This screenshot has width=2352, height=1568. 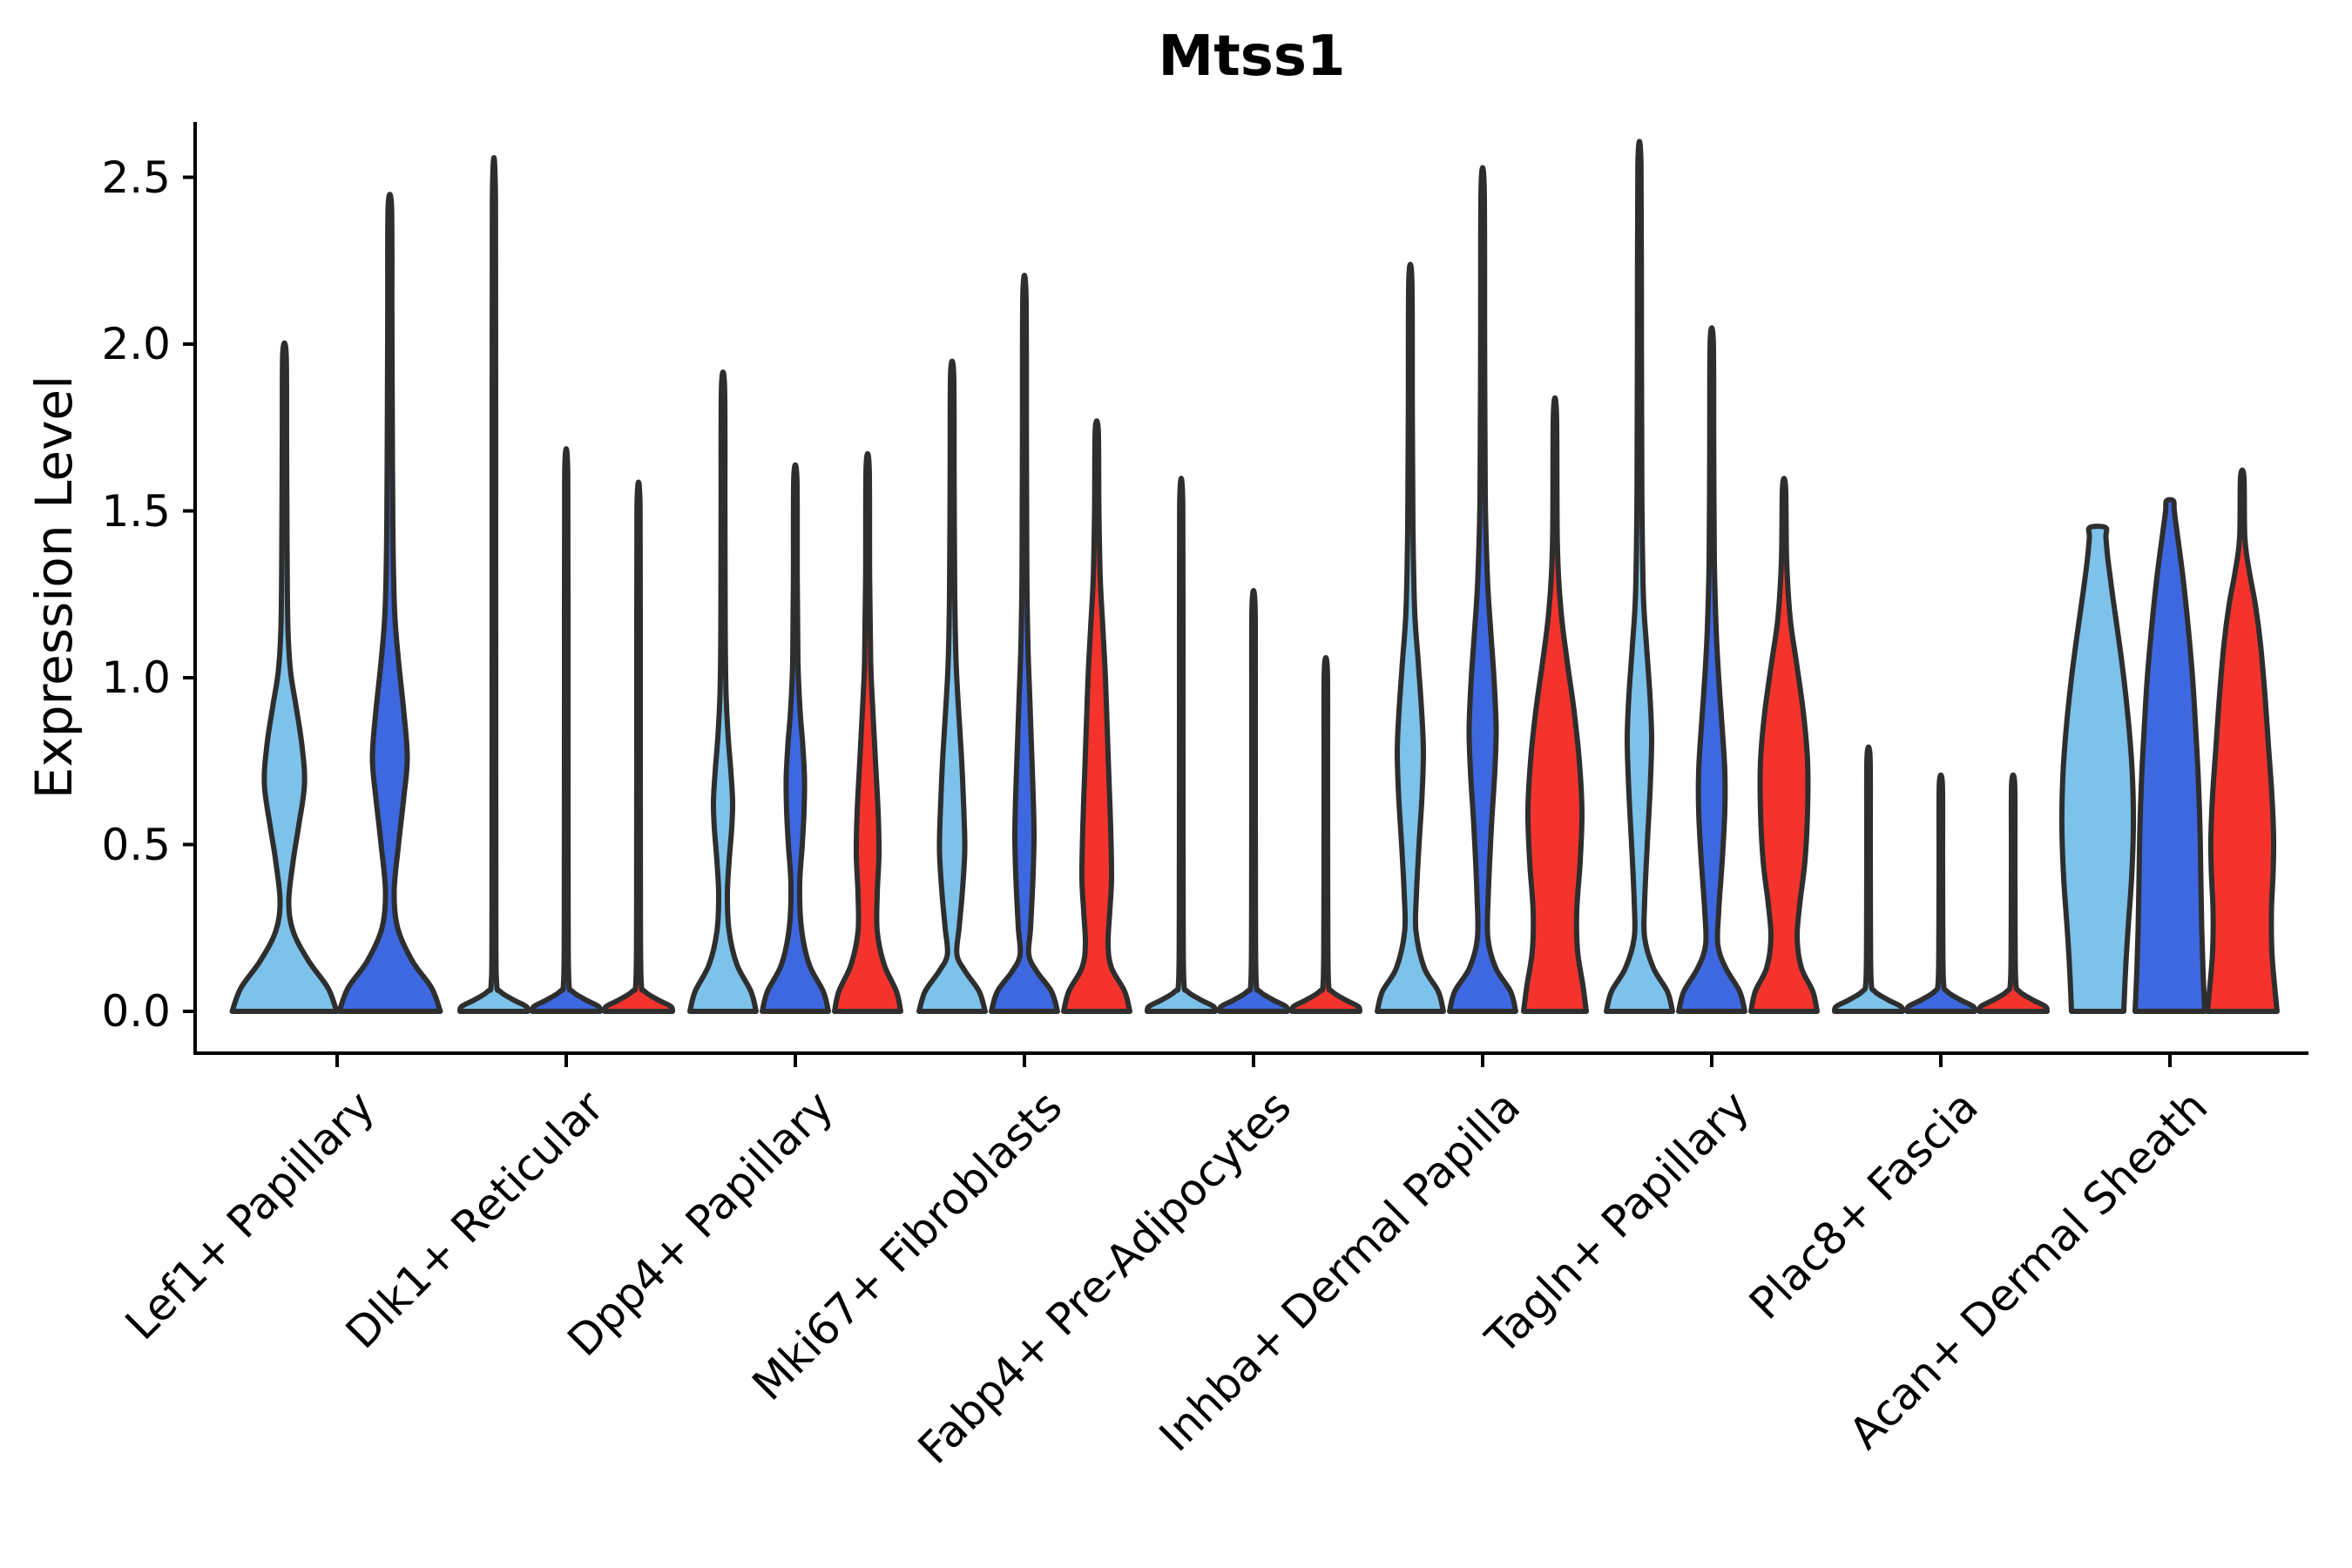 I want to click on violin-dlk1-reticular-light_blue, so click(x=494, y=584).